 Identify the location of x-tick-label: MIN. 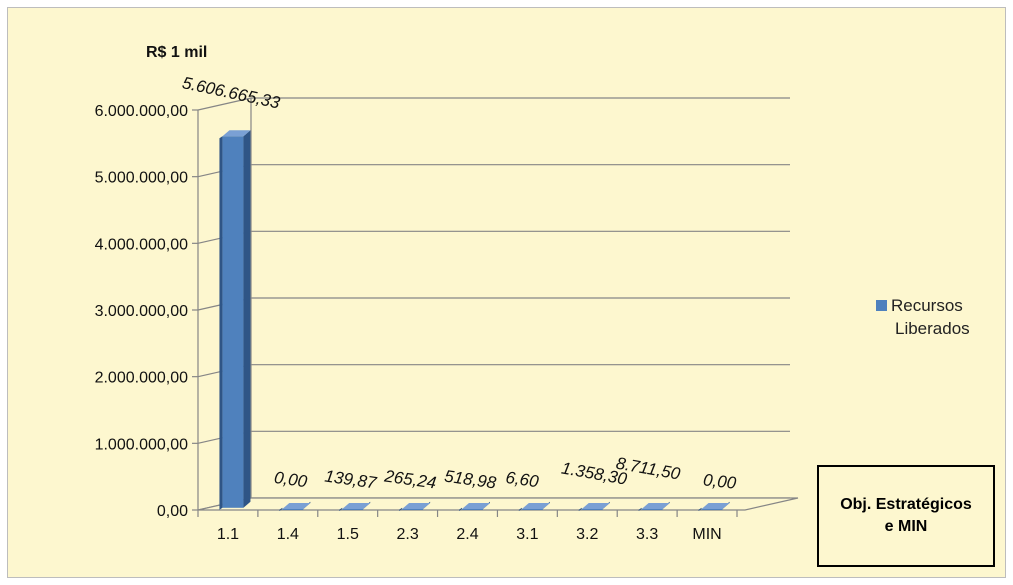
(706, 534).